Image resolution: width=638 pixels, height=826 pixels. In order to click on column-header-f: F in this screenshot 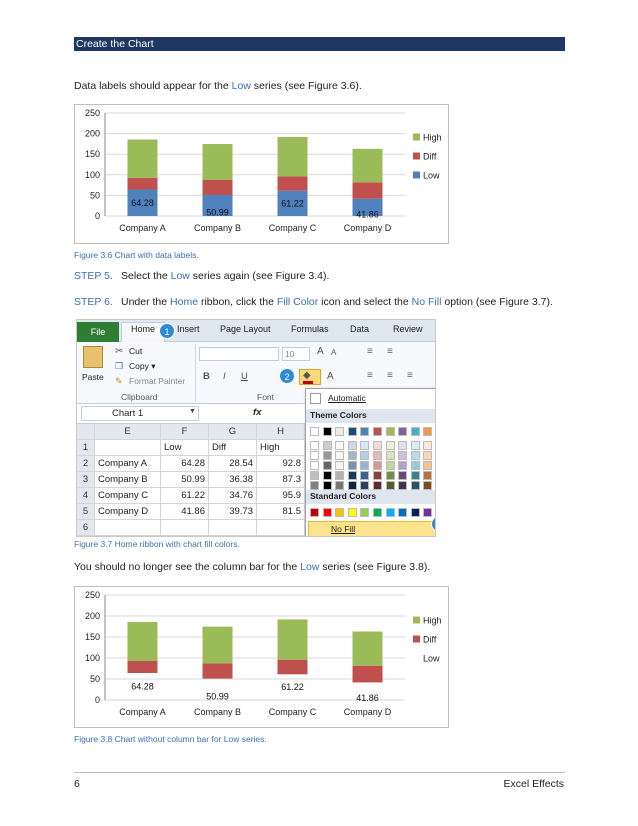, I will do `click(185, 432)`.